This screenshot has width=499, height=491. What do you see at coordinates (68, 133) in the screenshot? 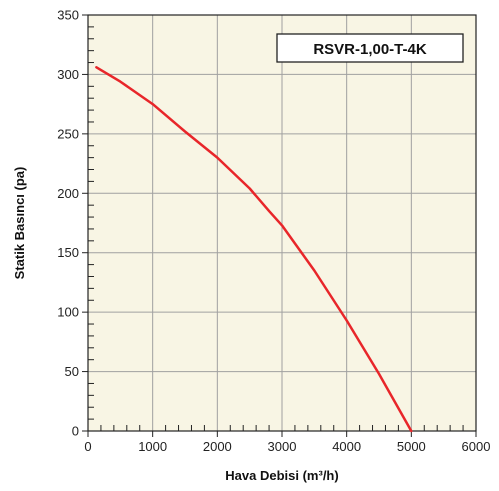
I see `y-tick-label: 250` at bounding box center [68, 133].